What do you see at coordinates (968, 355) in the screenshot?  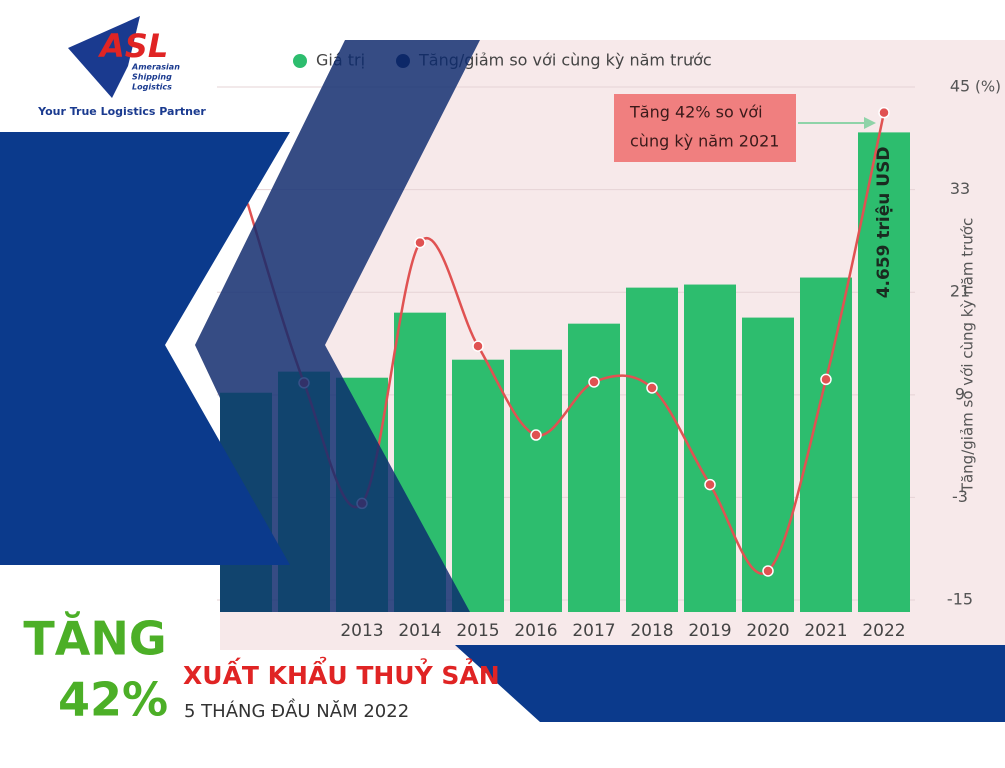 I see `y2-axis-title: Tăng/giảm so với cùng kỳ năm trước` at bounding box center [968, 355].